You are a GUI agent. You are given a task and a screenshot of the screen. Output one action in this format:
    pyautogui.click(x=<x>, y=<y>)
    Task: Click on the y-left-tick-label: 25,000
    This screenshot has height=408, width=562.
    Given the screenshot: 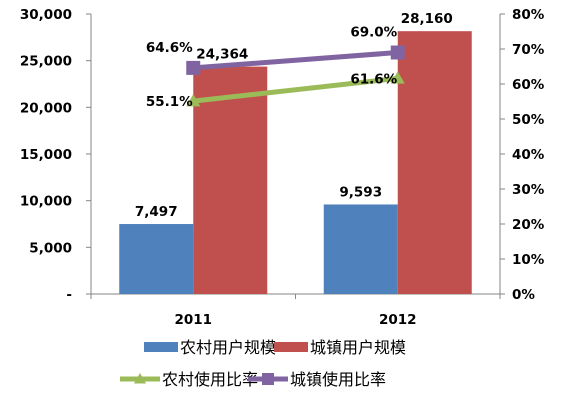 What is the action you would take?
    pyautogui.click(x=46, y=62)
    